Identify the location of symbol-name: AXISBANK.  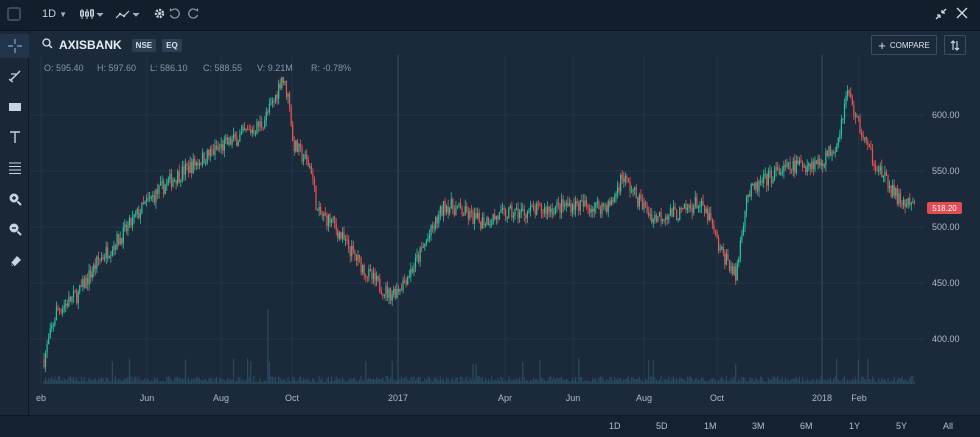
(90, 45).